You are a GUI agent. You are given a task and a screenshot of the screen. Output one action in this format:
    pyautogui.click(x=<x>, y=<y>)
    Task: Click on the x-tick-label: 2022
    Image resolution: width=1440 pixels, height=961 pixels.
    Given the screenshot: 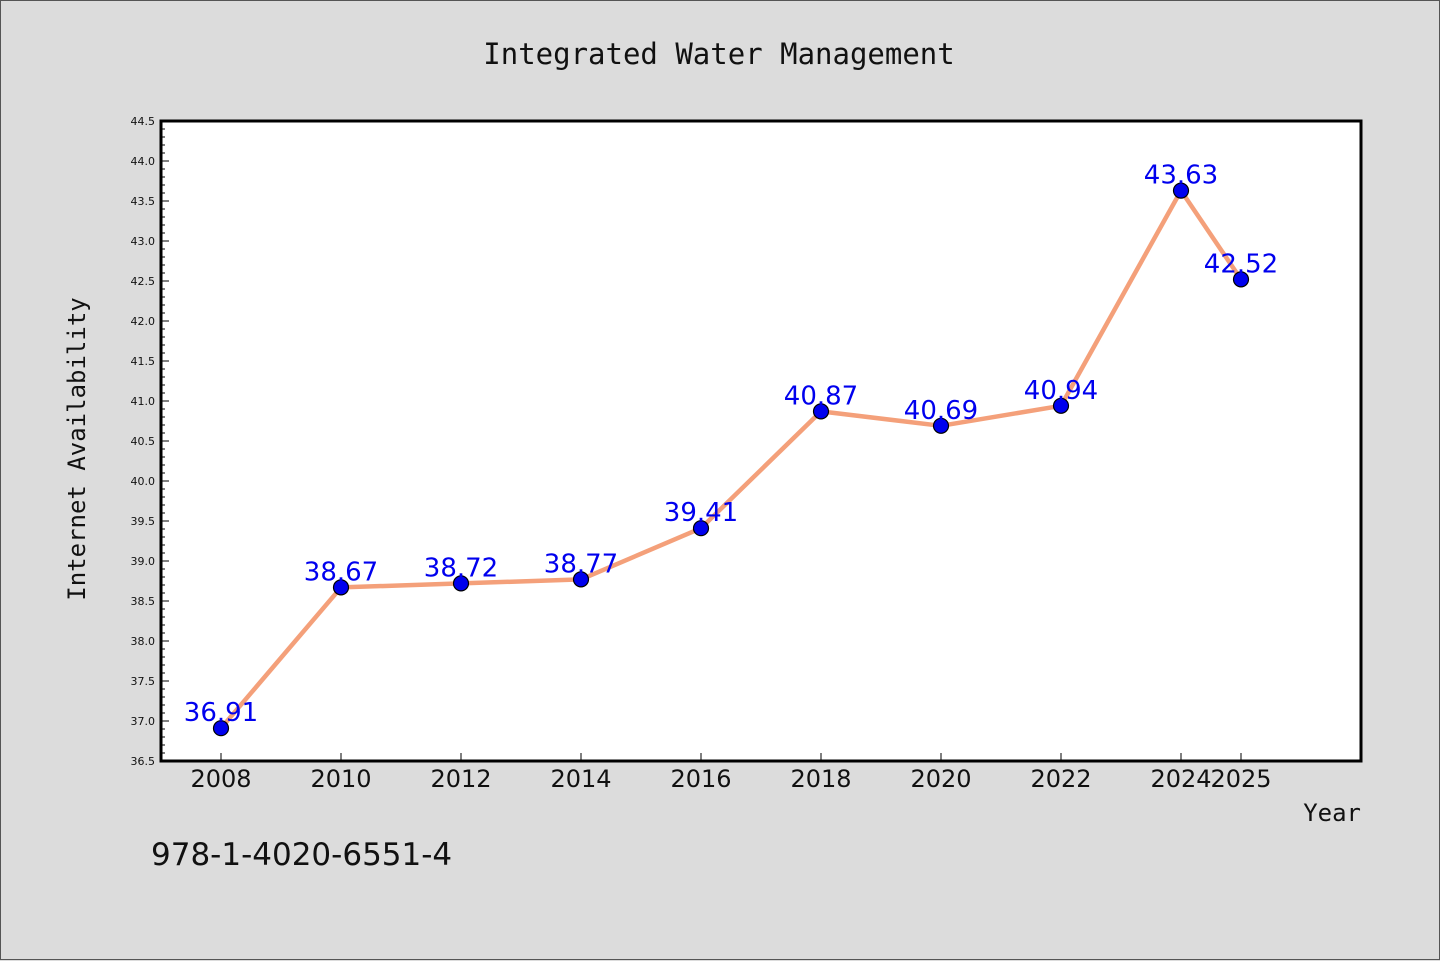 What is the action you would take?
    pyautogui.click(x=1060, y=779)
    